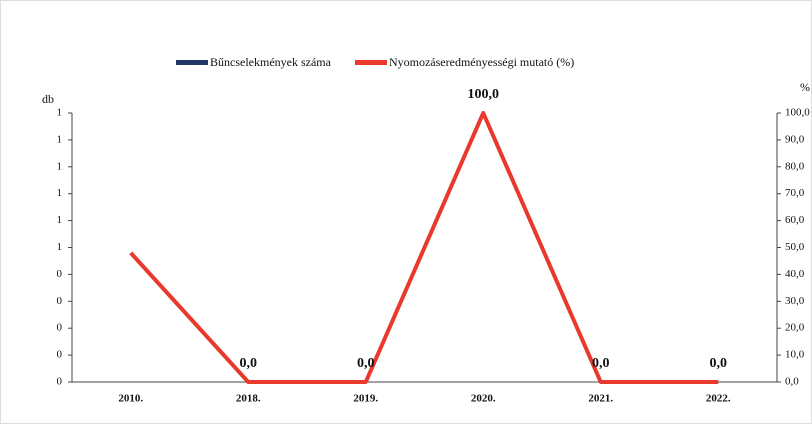  I want to click on y2-tick-label: 0,0, so click(792, 382).